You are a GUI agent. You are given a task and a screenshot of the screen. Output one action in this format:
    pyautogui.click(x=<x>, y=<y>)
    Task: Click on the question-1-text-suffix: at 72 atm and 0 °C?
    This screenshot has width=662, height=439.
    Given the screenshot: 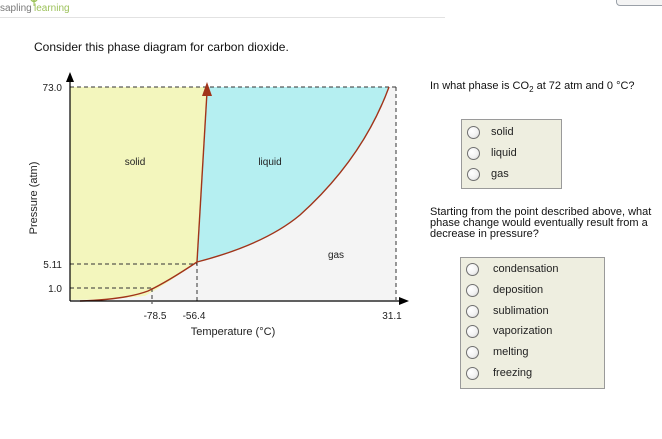 What is the action you would take?
    pyautogui.click(x=584, y=86)
    